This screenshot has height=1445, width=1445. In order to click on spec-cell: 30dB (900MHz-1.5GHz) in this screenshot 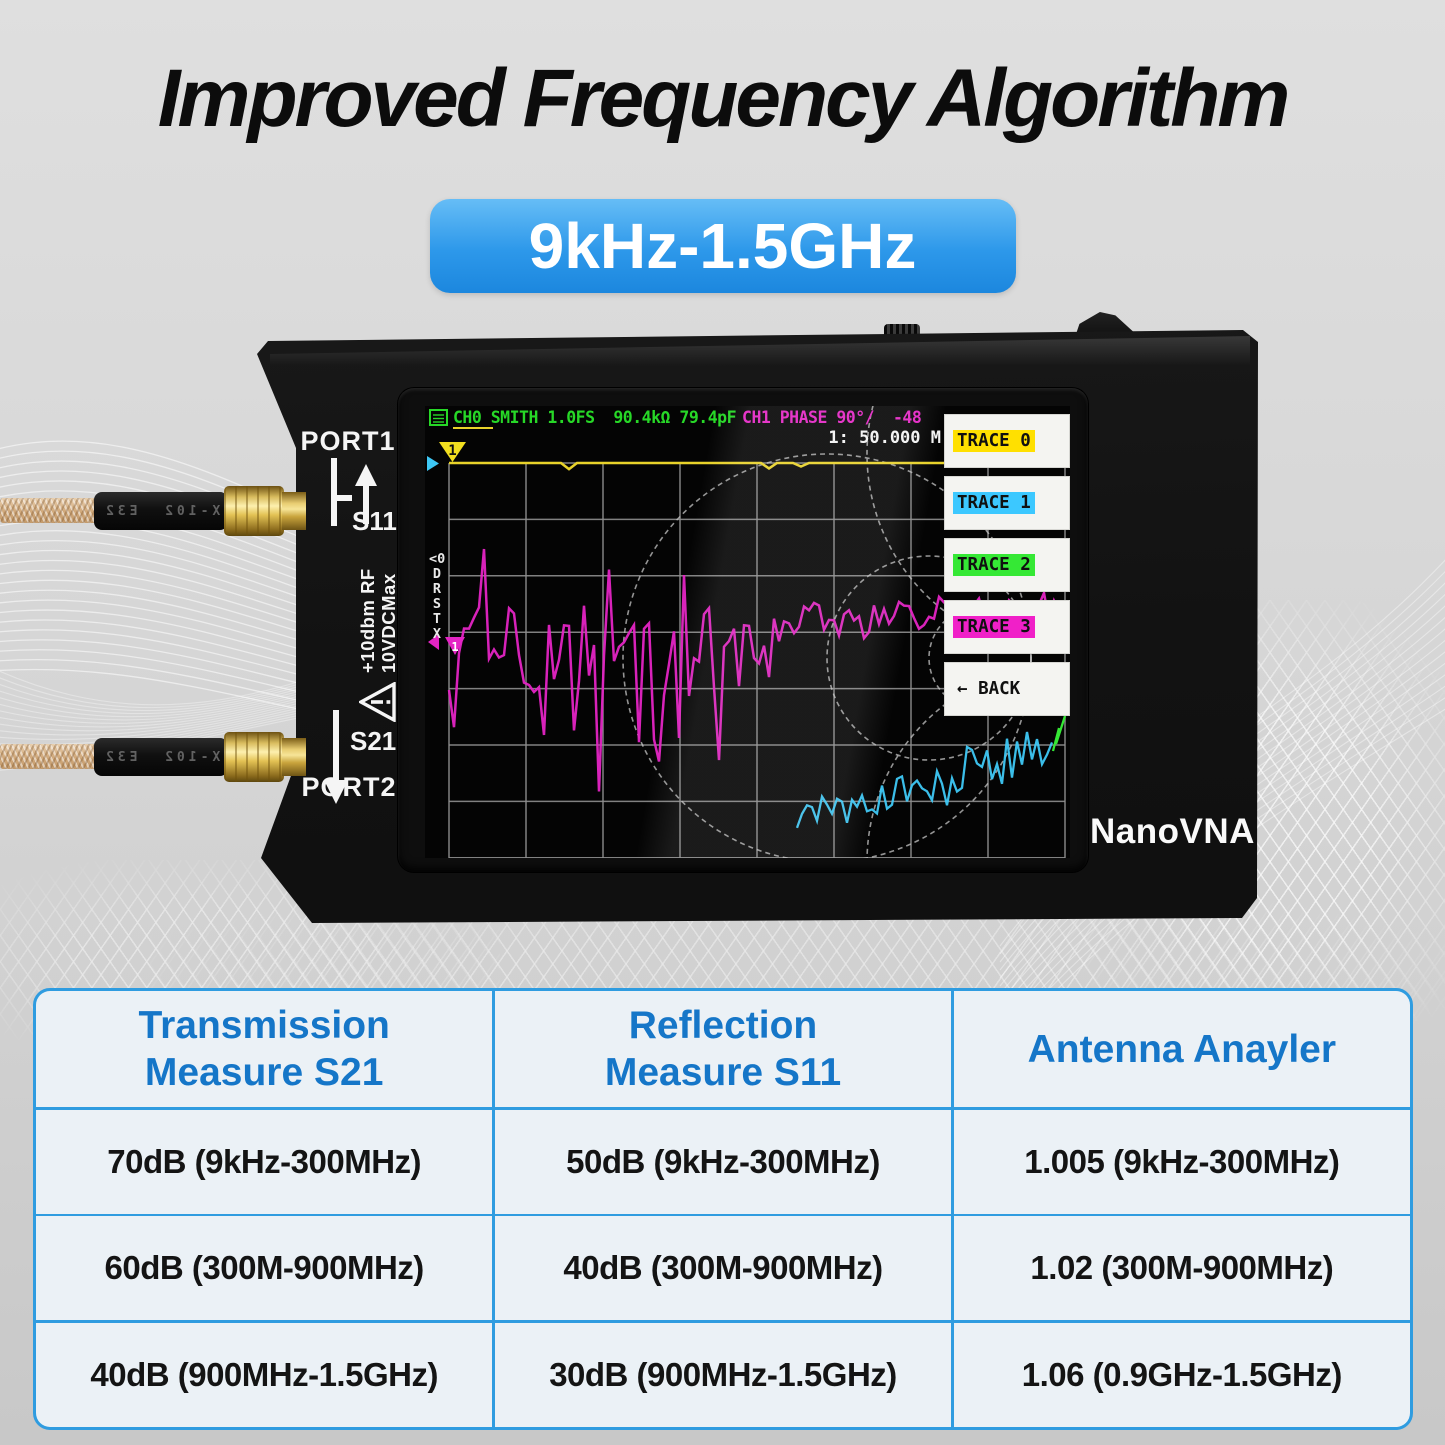, I will do `click(723, 1374)`.